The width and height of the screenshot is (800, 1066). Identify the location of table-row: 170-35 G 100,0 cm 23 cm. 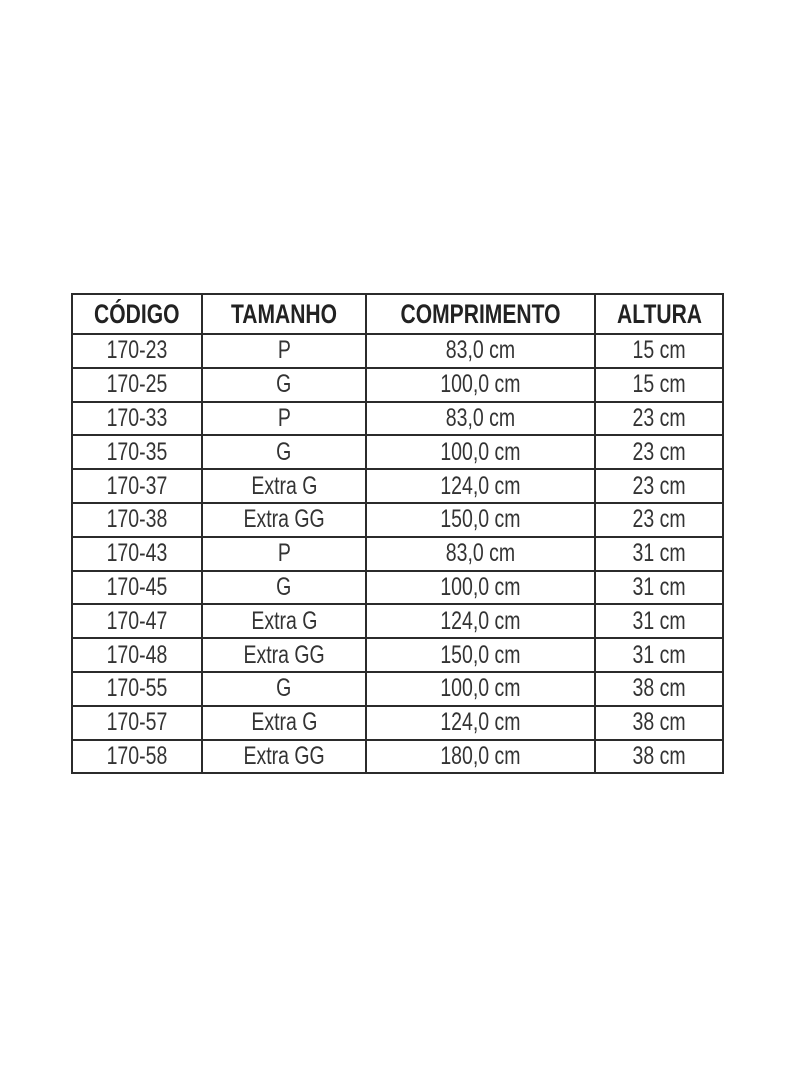
(397, 452).